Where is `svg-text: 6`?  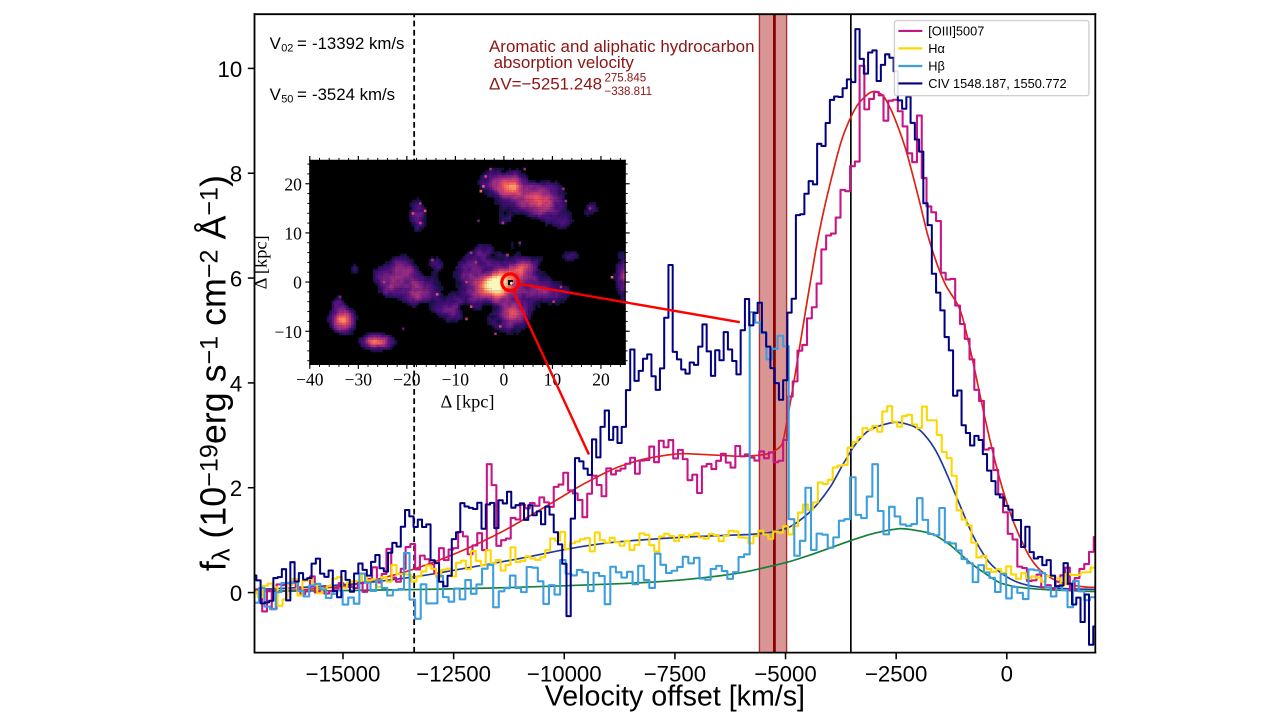 svg-text: 6 is located at coordinates (236, 279).